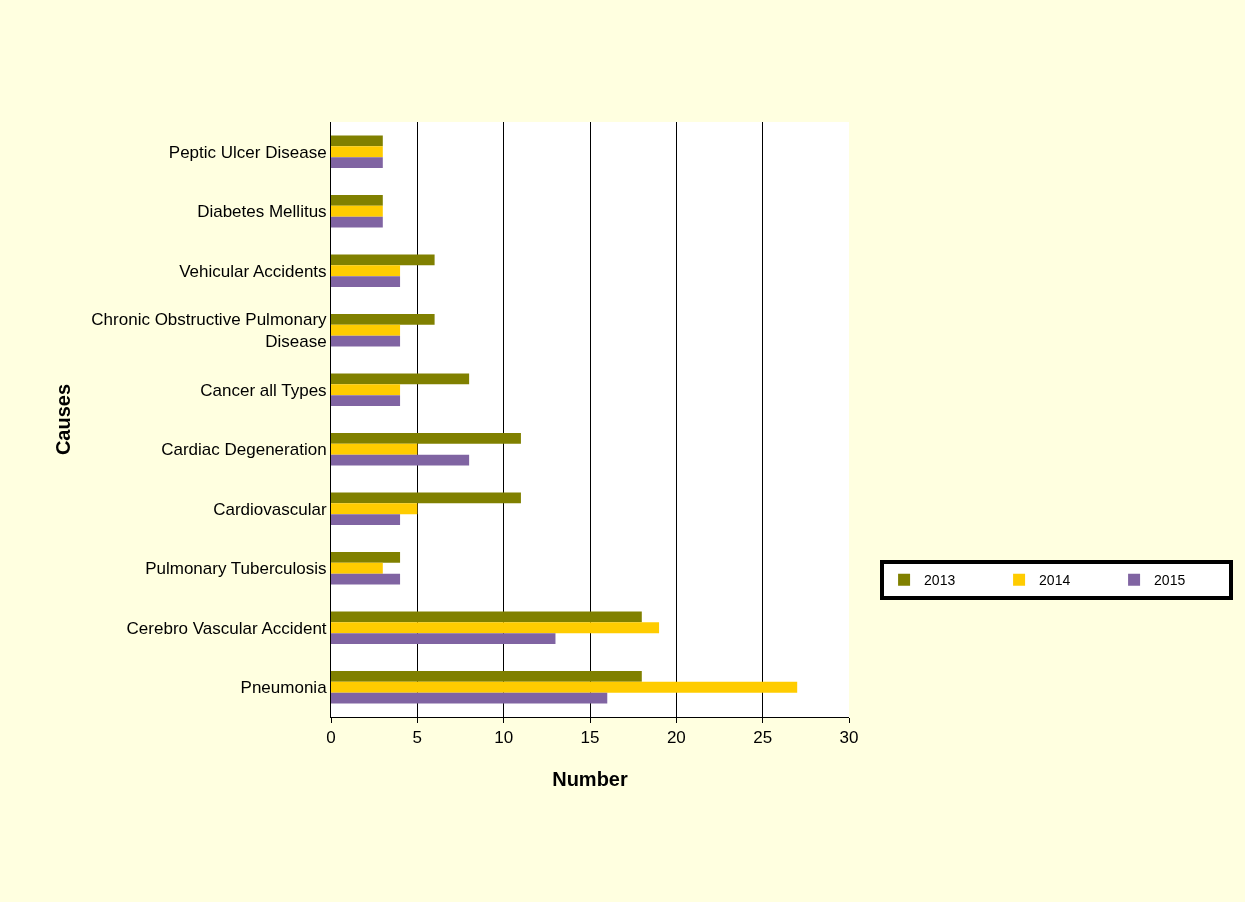 The height and width of the screenshot is (902, 1245). I want to click on y-tick-label: Peptic Ulcer Disease, so click(247, 152).